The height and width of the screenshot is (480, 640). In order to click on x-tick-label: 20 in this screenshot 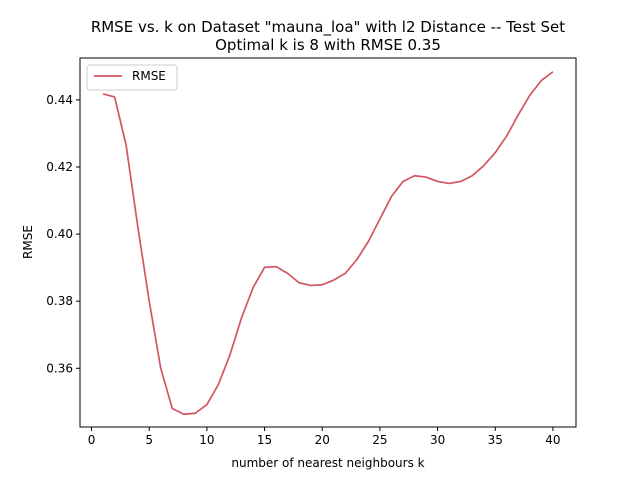, I will do `click(322, 440)`.